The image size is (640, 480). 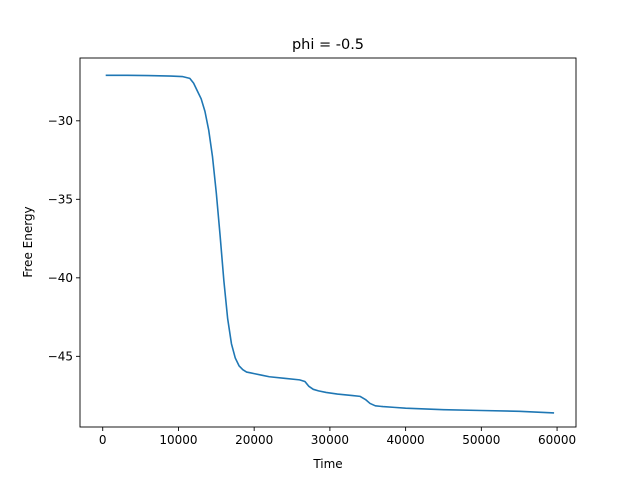 What do you see at coordinates (60, 356) in the screenshot?
I see `y-tick-label: −45` at bounding box center [60, 356].